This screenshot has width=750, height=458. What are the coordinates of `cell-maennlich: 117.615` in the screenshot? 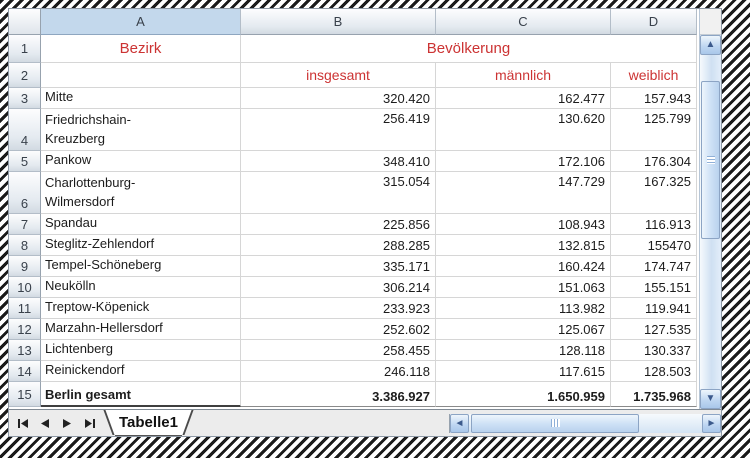 It's located at (523, 371).